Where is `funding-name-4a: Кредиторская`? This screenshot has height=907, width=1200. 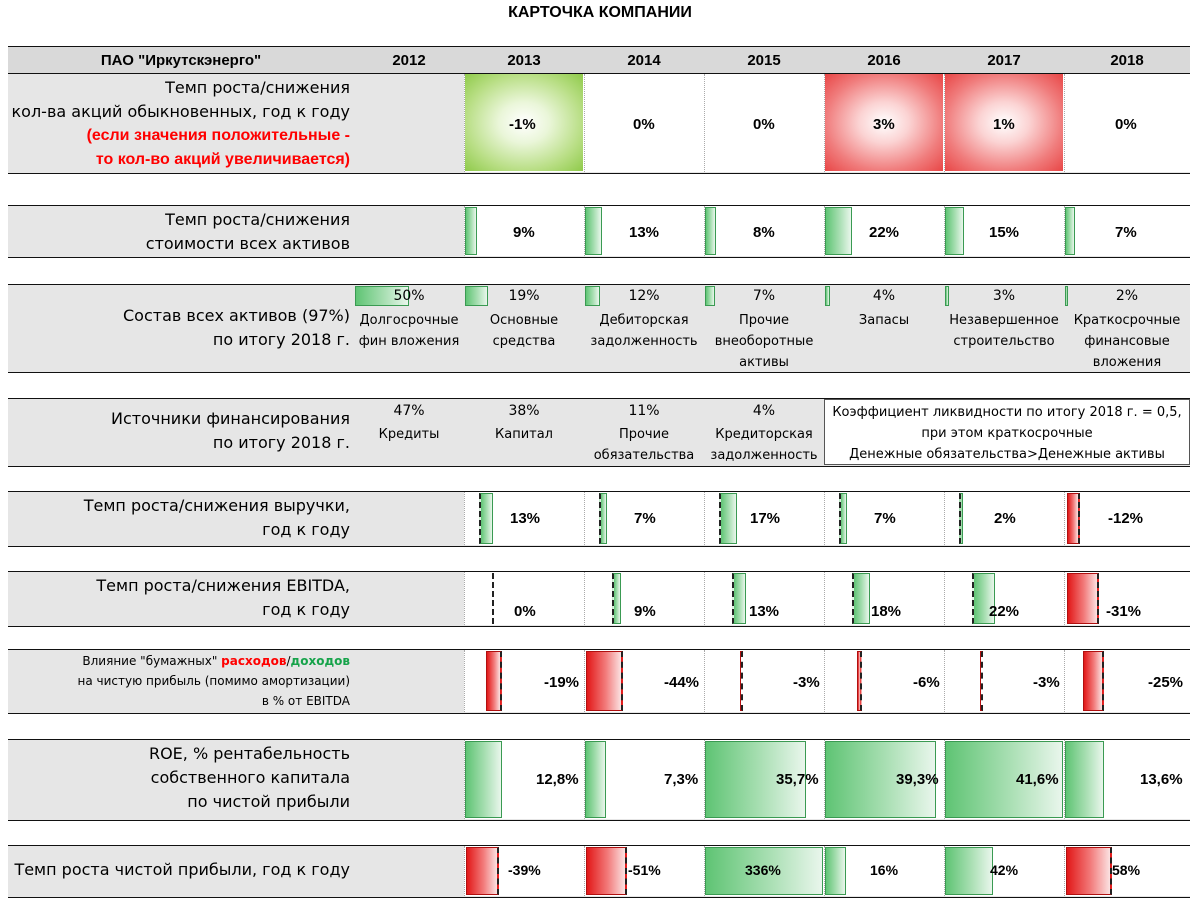
funding-name-4a: Кредиторская is located at coordinates (764, 434).